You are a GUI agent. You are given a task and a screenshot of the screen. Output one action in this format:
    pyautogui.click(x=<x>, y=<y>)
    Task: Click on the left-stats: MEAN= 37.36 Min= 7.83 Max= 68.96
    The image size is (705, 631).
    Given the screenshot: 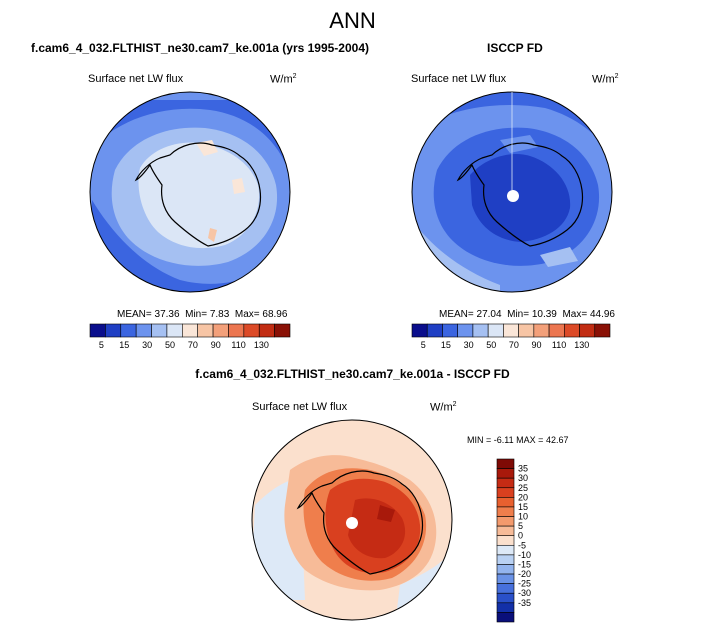 What is the action you would take?
    pyautogui.click(x=202, y=314)
    